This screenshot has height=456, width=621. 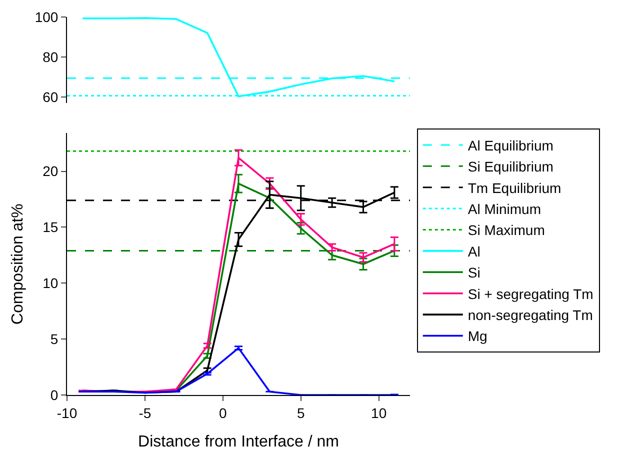 What do you see at coordinates (474, 272) in the screenshot?
I see `legend-label: Si` at bounding box center [474, 272].